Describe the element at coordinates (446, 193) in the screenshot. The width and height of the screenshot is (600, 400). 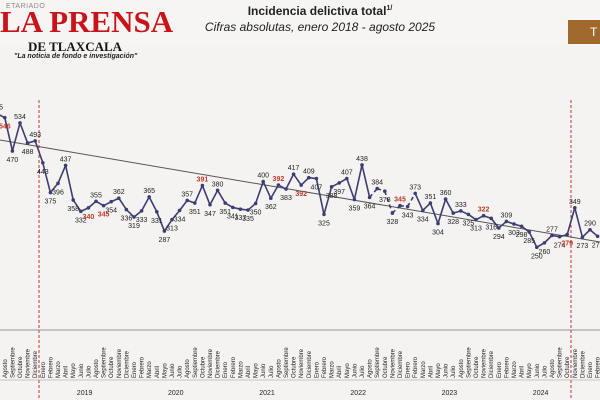
I see `data-label: 360` at that location.